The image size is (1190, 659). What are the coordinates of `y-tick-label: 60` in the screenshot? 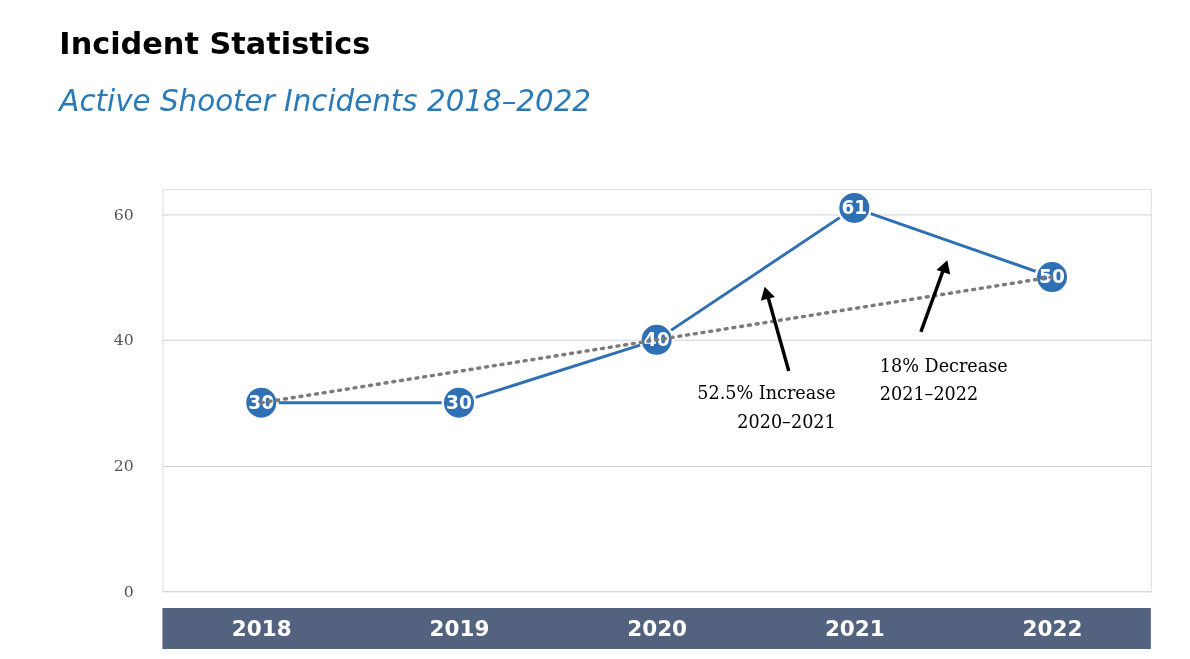 It's located at (123, 214).